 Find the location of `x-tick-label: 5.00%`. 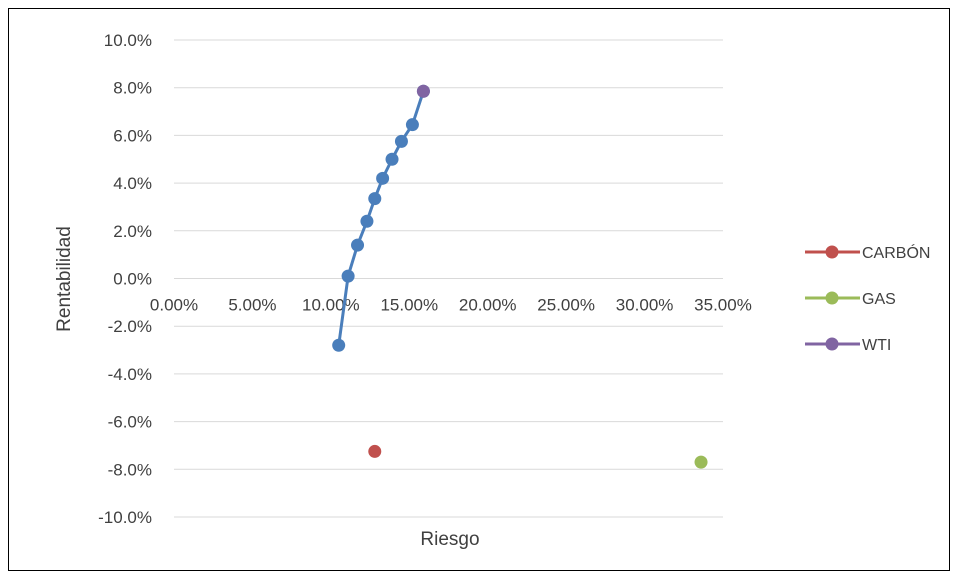

x-tick-label: 5.00% is located at coordinates (252, 305).